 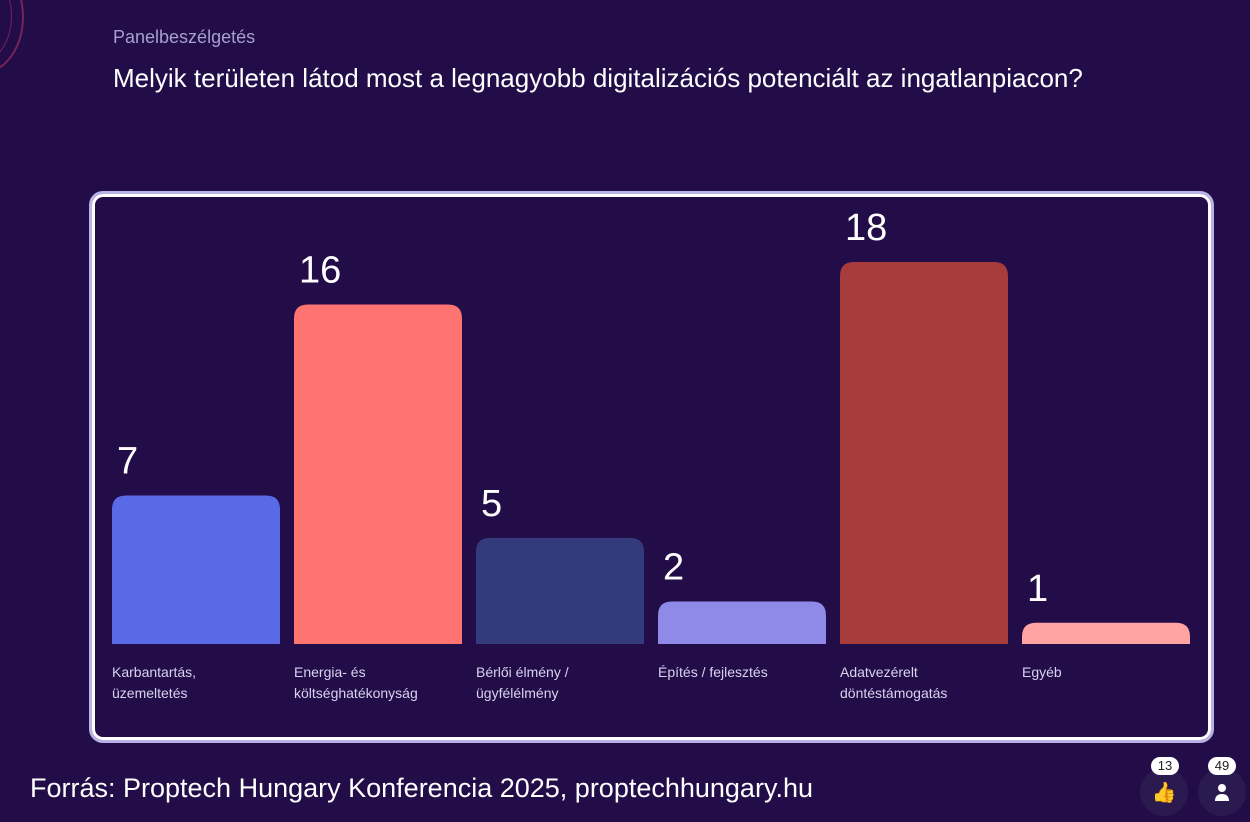 I want to click on category-label: Építés / fejlesztés, so click(x=713, y=672).